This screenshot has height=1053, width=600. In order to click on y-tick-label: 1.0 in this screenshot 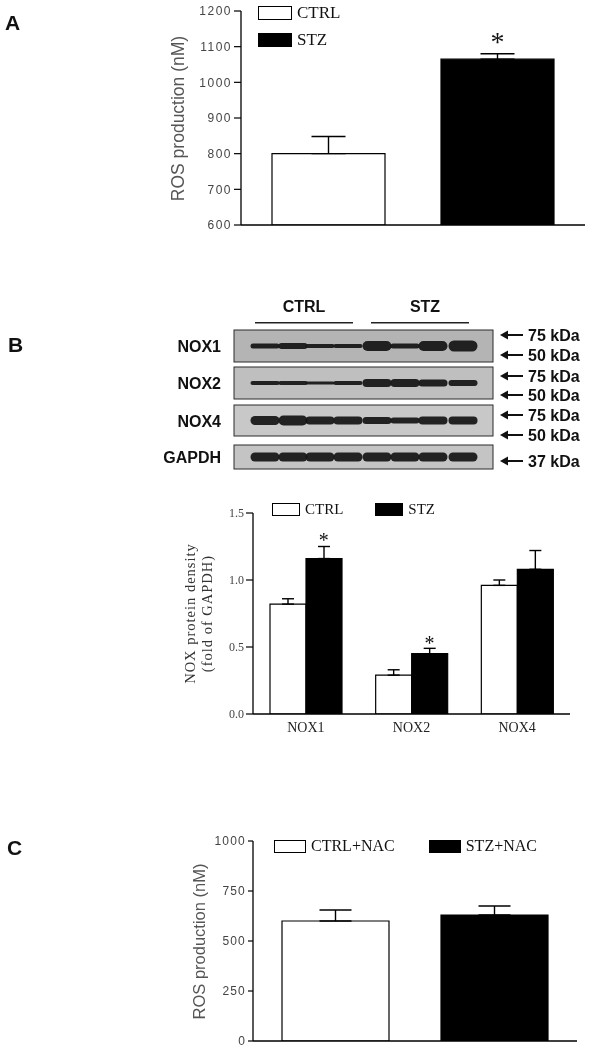, I will do `click(236, 580)`.